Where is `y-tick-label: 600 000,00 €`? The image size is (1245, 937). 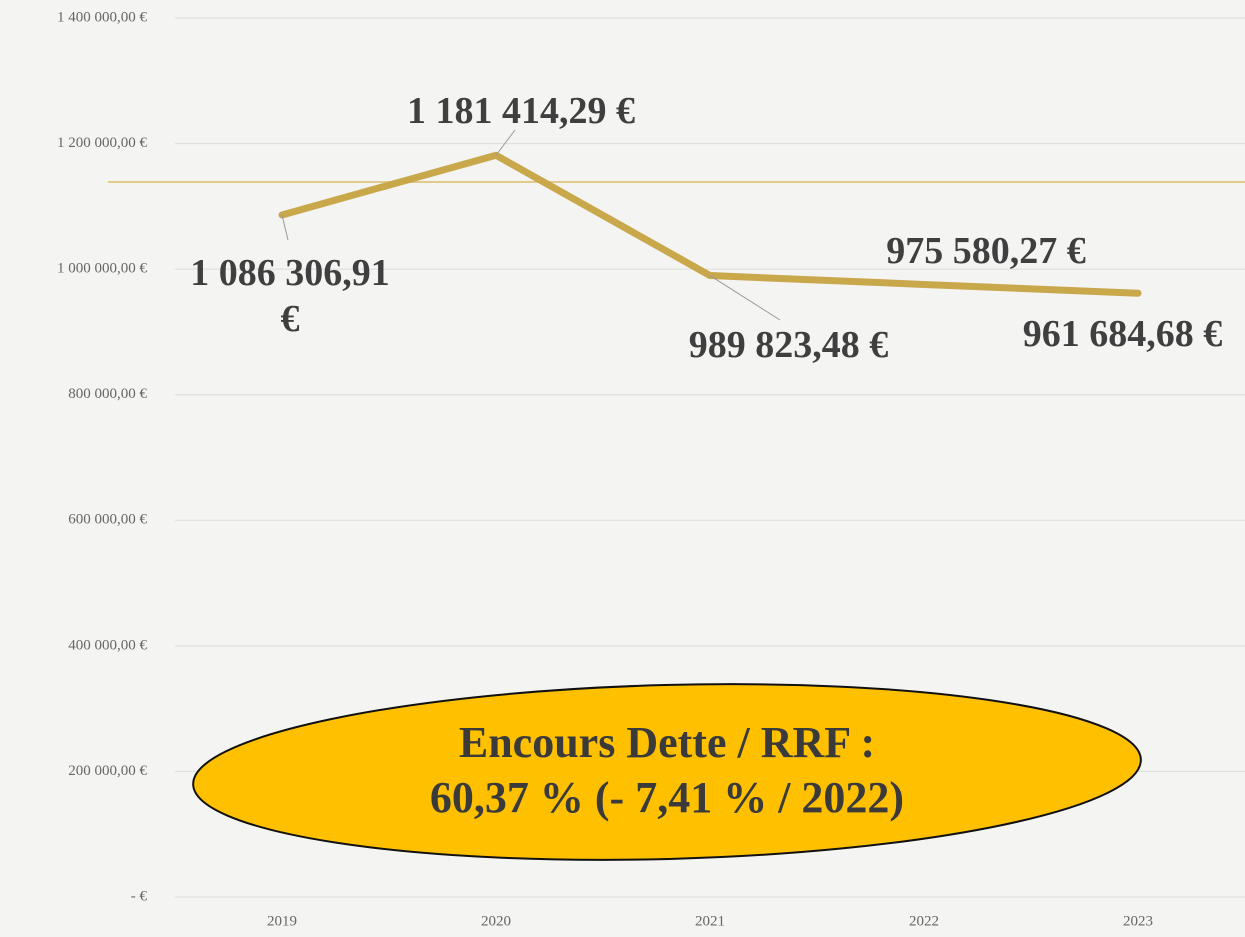
y-tick-label: 600 000,00 € is located at coordinates (107, 520).